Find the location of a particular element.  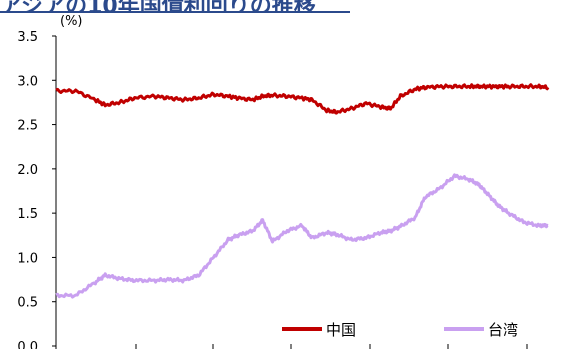

y-tick-label: 0.5 is located at coordinates (27, 303).